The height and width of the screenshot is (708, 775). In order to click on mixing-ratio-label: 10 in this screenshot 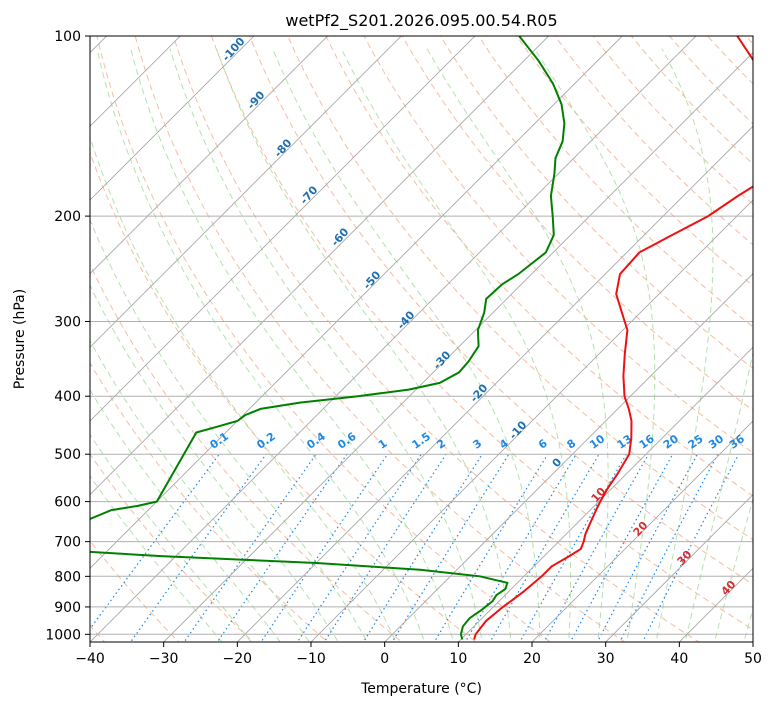, I will do `click(597, 442)`.